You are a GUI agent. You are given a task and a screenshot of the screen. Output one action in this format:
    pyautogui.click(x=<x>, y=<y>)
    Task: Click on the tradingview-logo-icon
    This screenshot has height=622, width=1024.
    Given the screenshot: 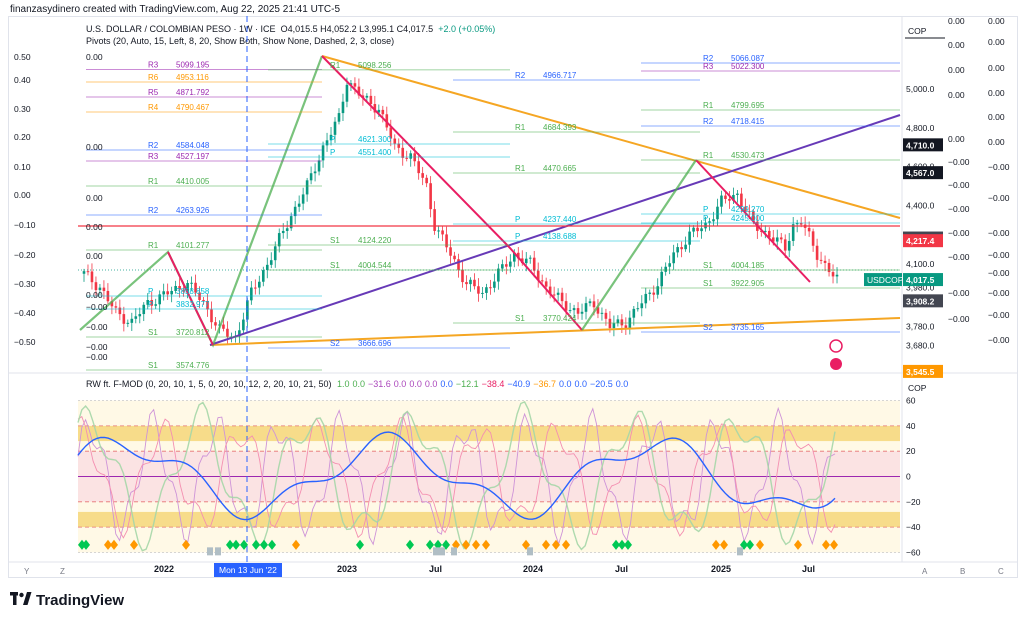 What is the action you would take?
    pyautogui.click(x=21, y=598)
    